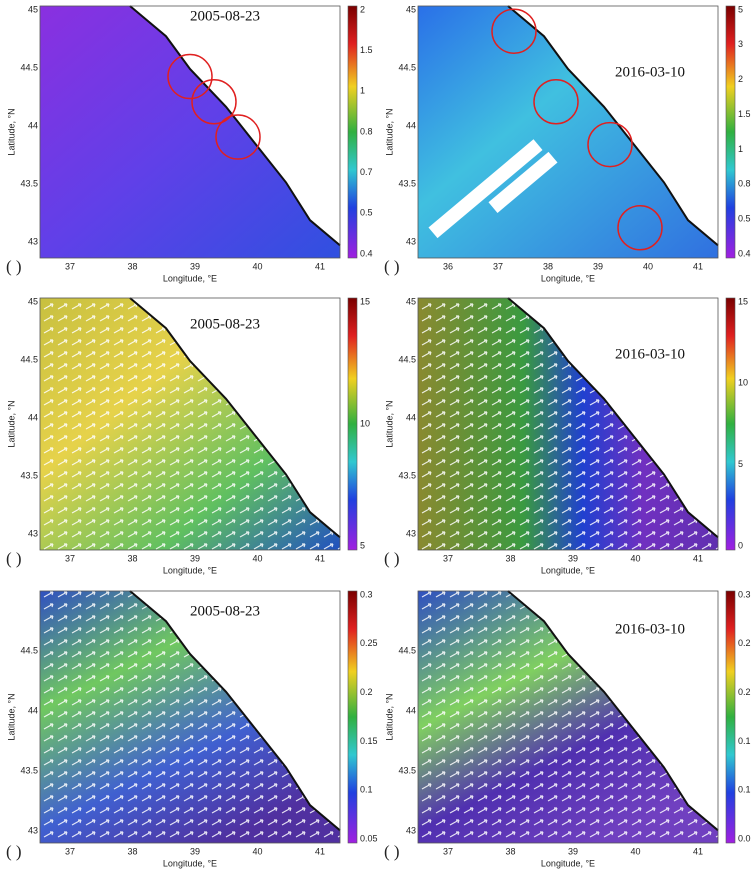 This screenshot has height=875, width=754. Describe the element at coordinates (448, 266) in the screenshot. I see `x-tick-label: 36` at that location.